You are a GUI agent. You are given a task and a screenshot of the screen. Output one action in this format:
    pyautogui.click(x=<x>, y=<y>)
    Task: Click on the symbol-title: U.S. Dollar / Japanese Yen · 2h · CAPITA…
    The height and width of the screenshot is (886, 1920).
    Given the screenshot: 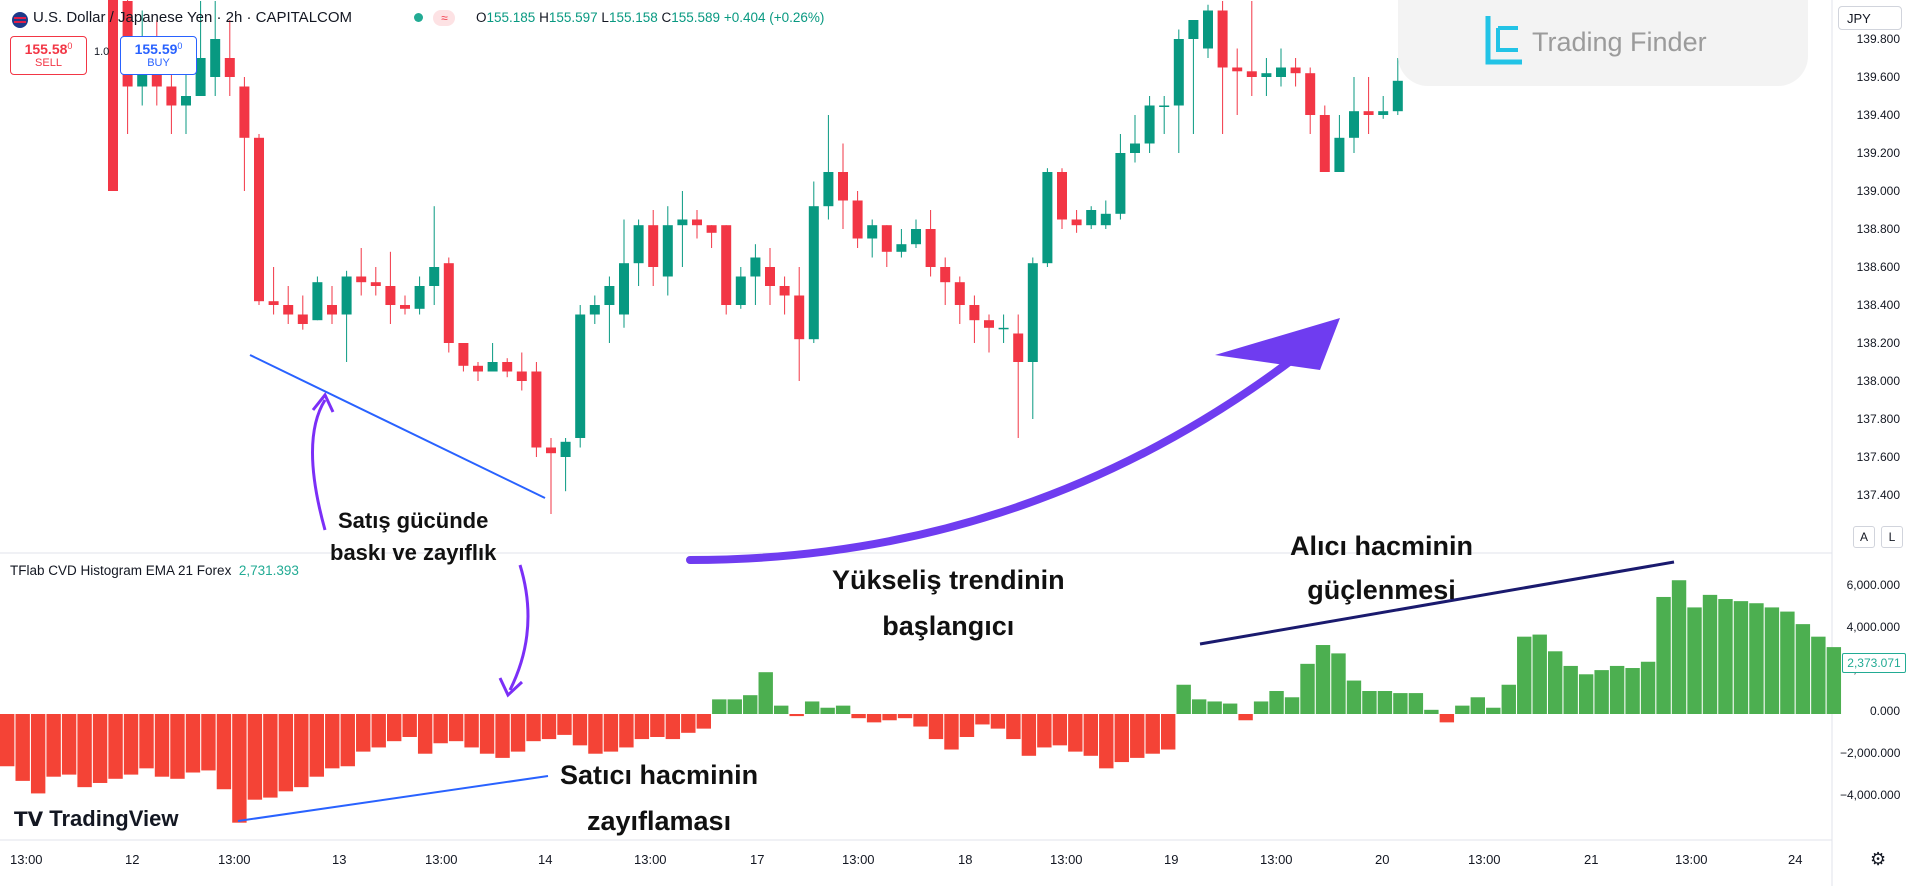 What is the action you would take?
    pyautogui.click(x=193, y=17)
    